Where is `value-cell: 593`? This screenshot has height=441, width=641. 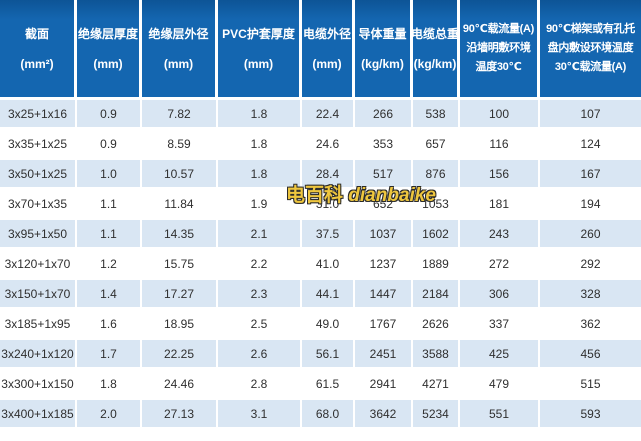 value-cell: 593 is located at coordinates (590, 413).